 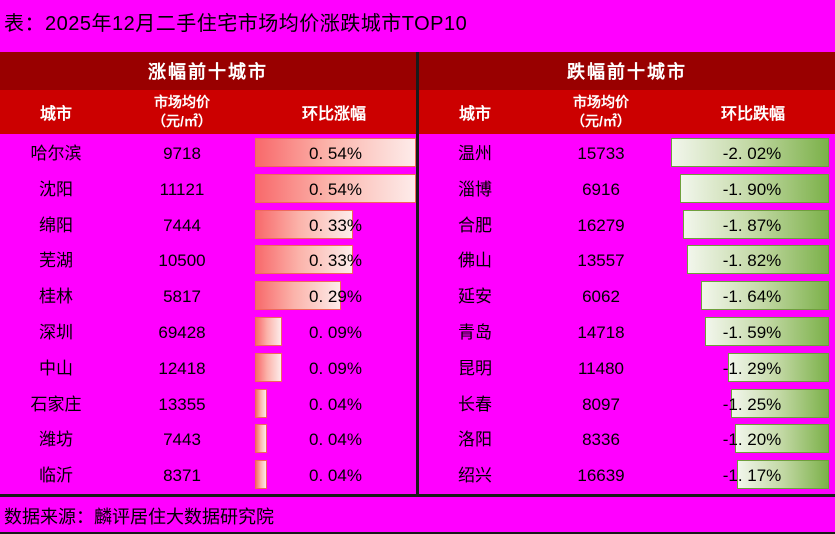 What do you see at coordinates (627, 405) in the screenshot?
I see `table-row: 长春 8097 -1. 25%` at bounding box center [627, 405].